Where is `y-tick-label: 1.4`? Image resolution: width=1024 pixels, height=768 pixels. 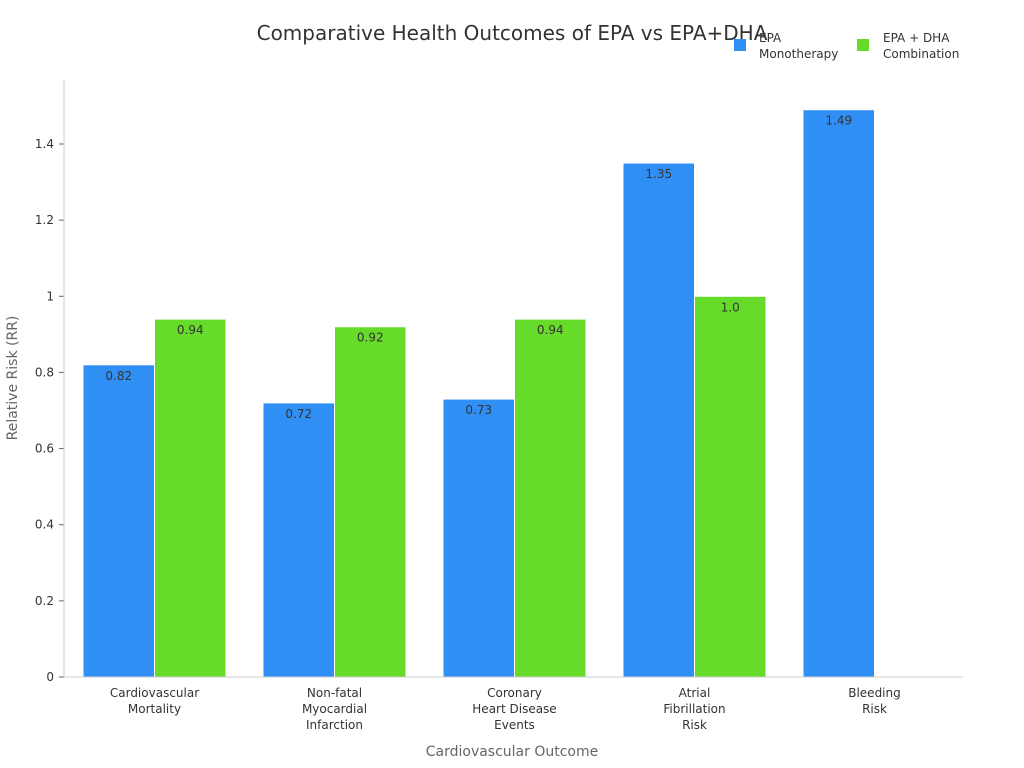 y-tick-label: 1.4 is located at coordinates (44, 144).